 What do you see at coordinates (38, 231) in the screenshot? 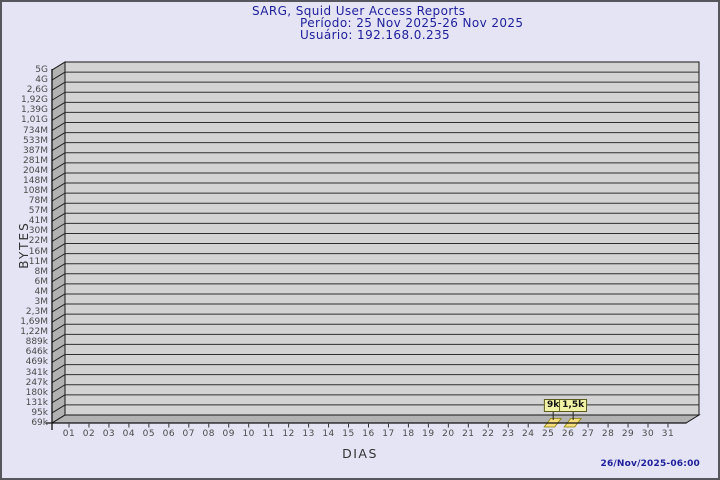
I see `y-tick-label: 30M` at bounding box center [38, 231].